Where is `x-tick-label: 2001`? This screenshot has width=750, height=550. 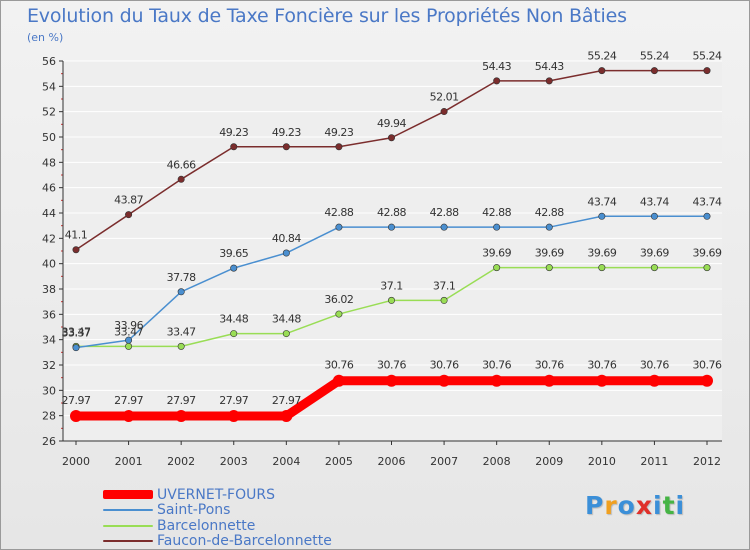 x-tick-label: 2001 is located at coordinates (129, 461).